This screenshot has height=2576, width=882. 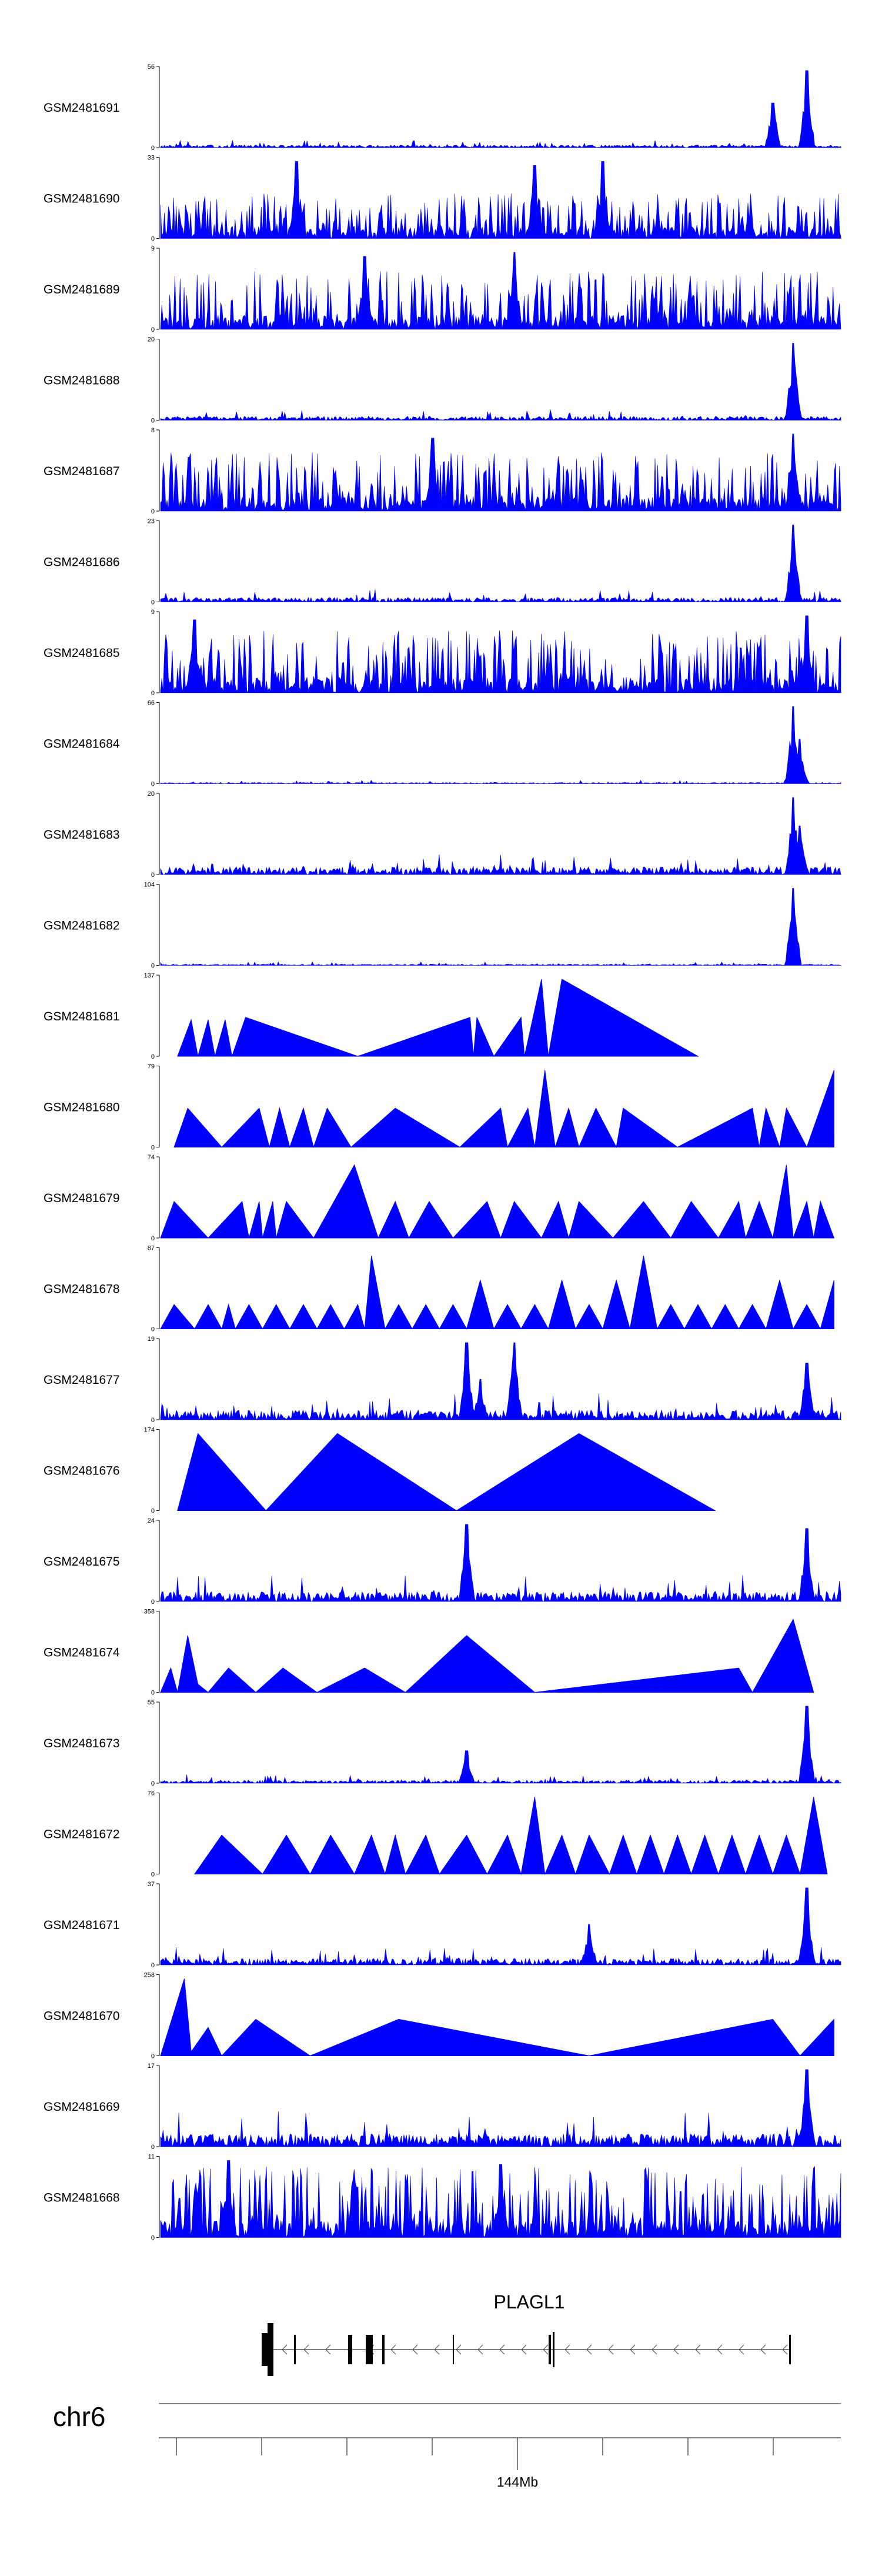 I want to click on track-label: GSM2481679, so click(x=82, y=1198).